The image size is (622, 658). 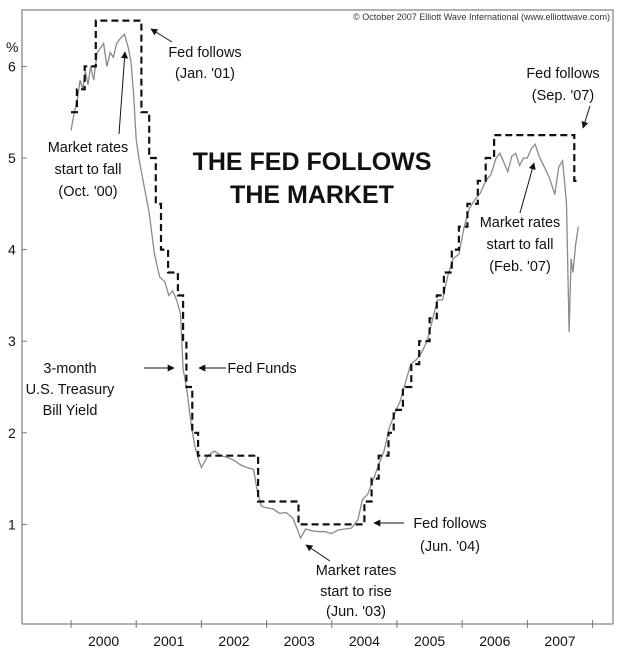 What do you see at coordinates (12, 66) in the screenshot?
I see `y-tick-label: 6` at bounding box center [12, 66].